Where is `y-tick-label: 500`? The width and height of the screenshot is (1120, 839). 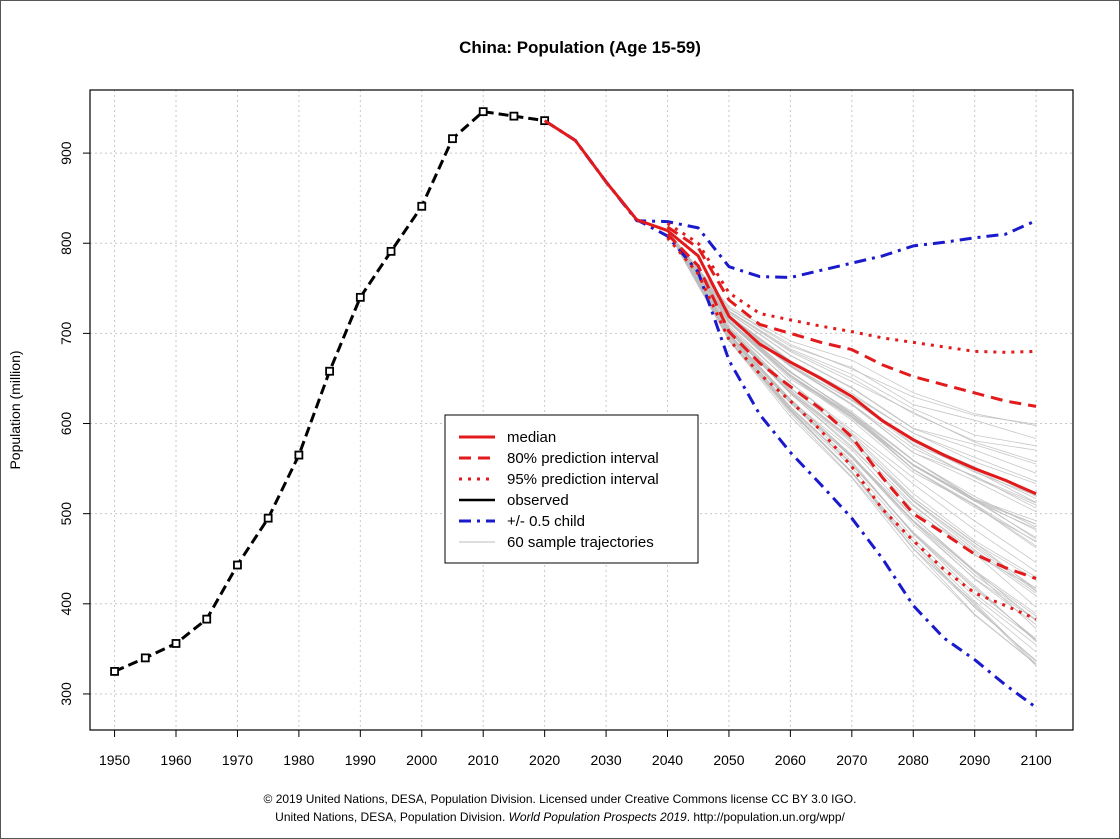 y-tick-label: 500 is located at coordinates (66, 514).